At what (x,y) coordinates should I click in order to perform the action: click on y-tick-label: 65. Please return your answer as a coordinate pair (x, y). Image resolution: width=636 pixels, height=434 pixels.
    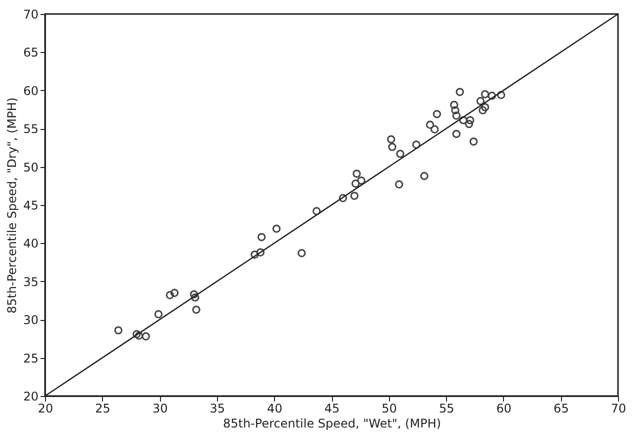
    Looking at the image, I should click on (30, 53).